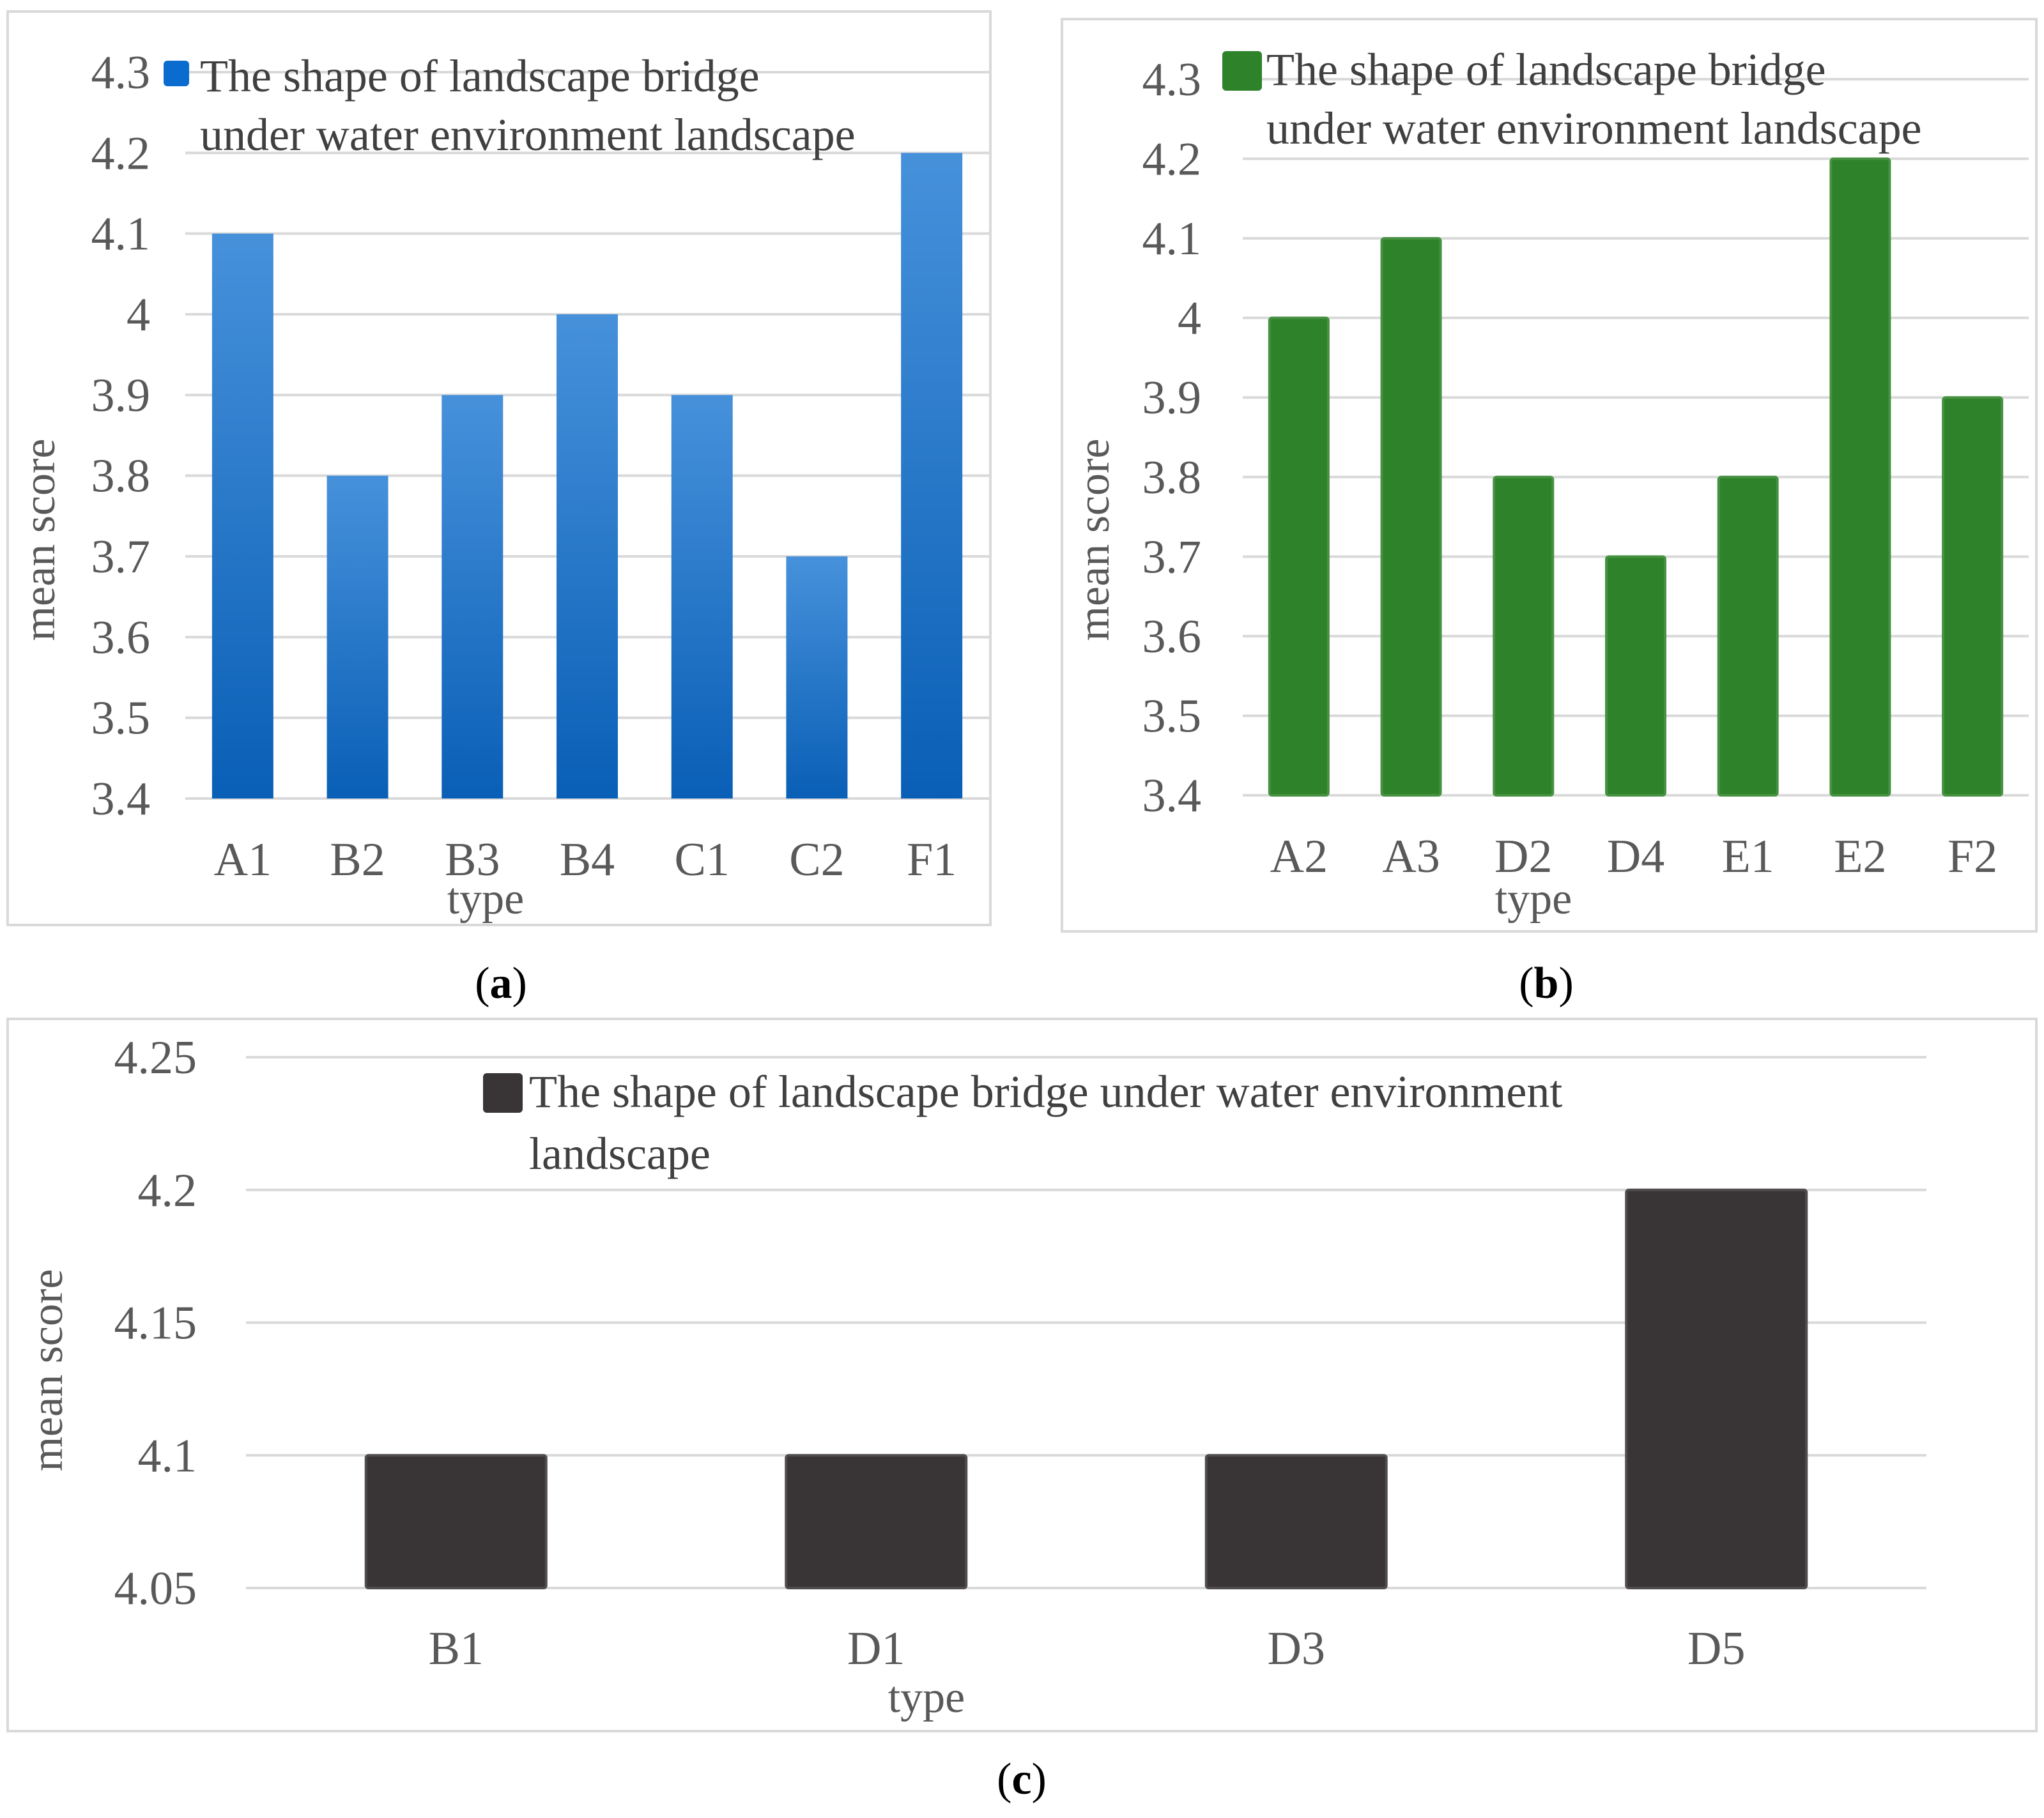 The height and width of the screenshot is (1818, 2044). What do you see at coordinates (1299, 857) in the screenshot?
I see `x-tick-label: A2` at bounding box center [1299, 857].